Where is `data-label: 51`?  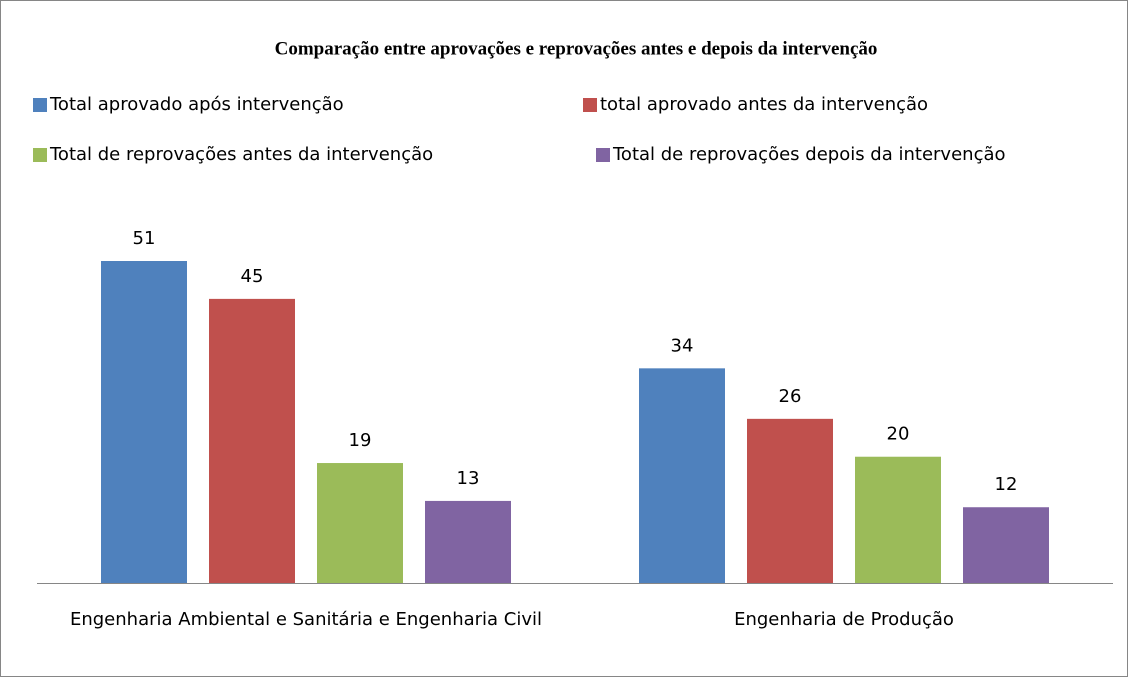
data-label: 51 is located at coordinates (144, 238).